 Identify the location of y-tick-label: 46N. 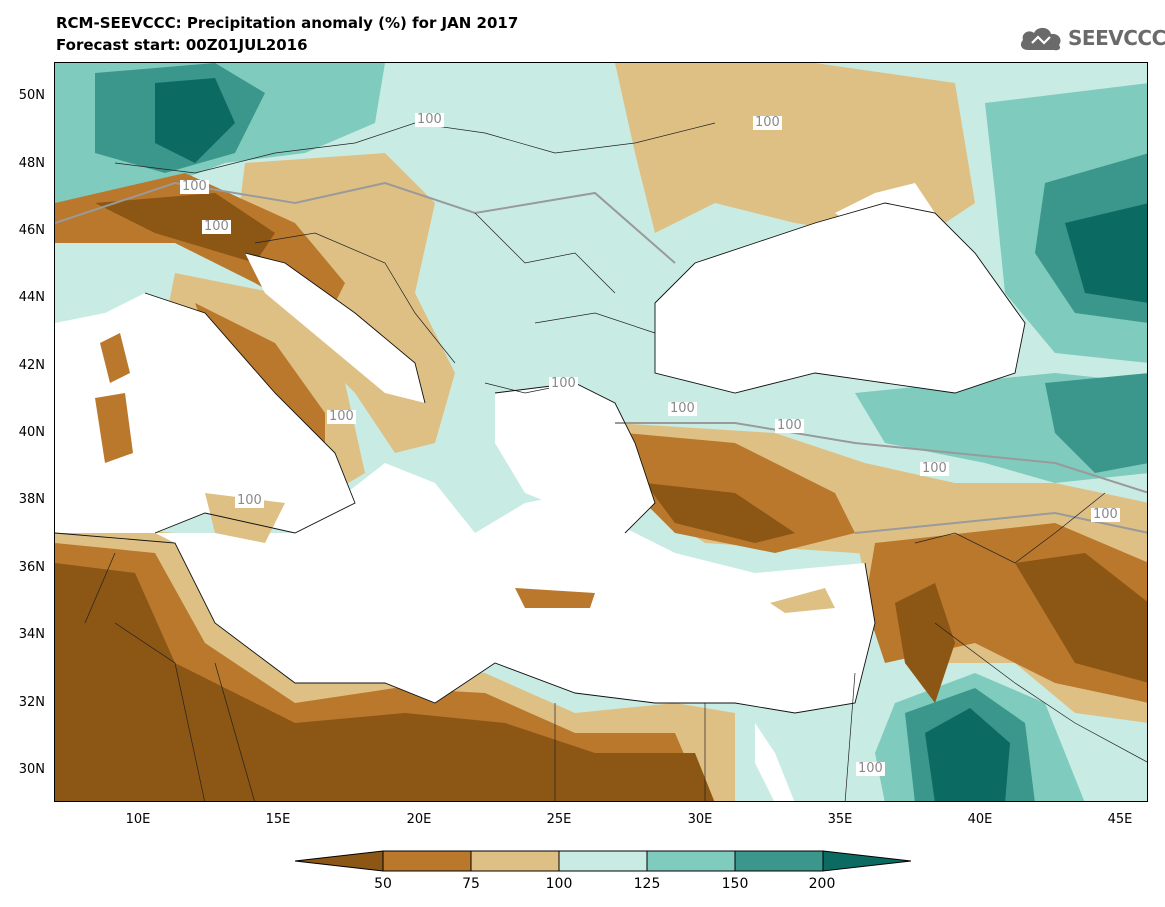
(31, 230).